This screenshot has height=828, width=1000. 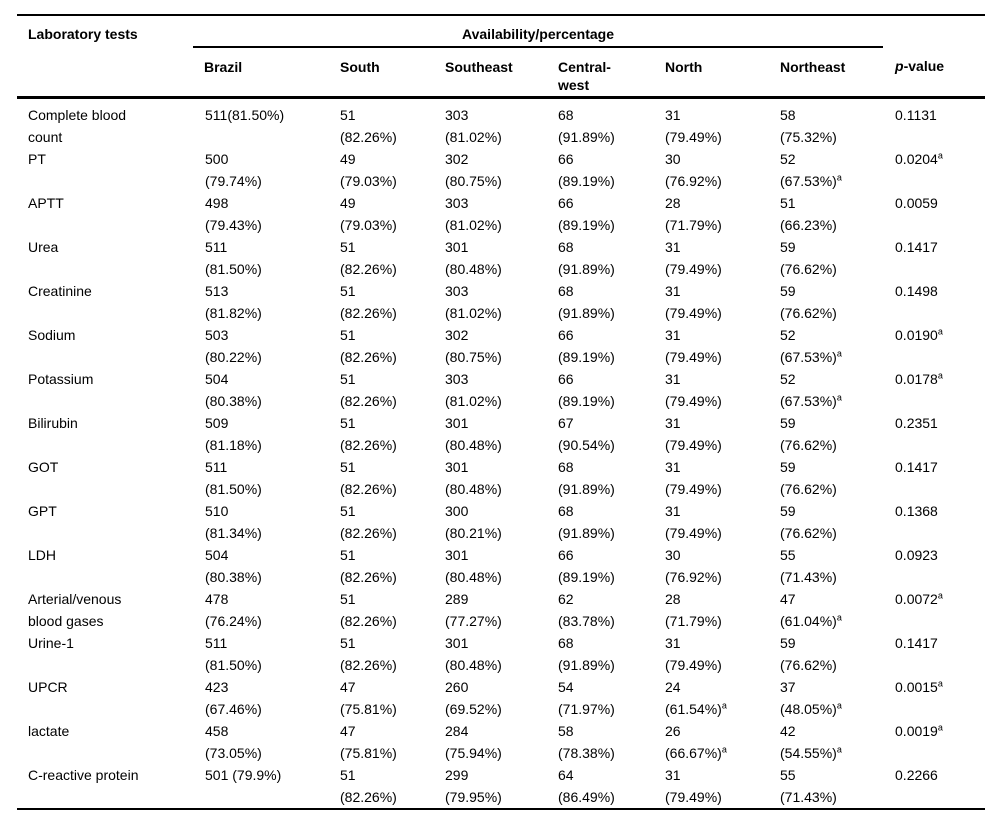 I want to click on value-line: (81.02%), so click(x=473, y=224).